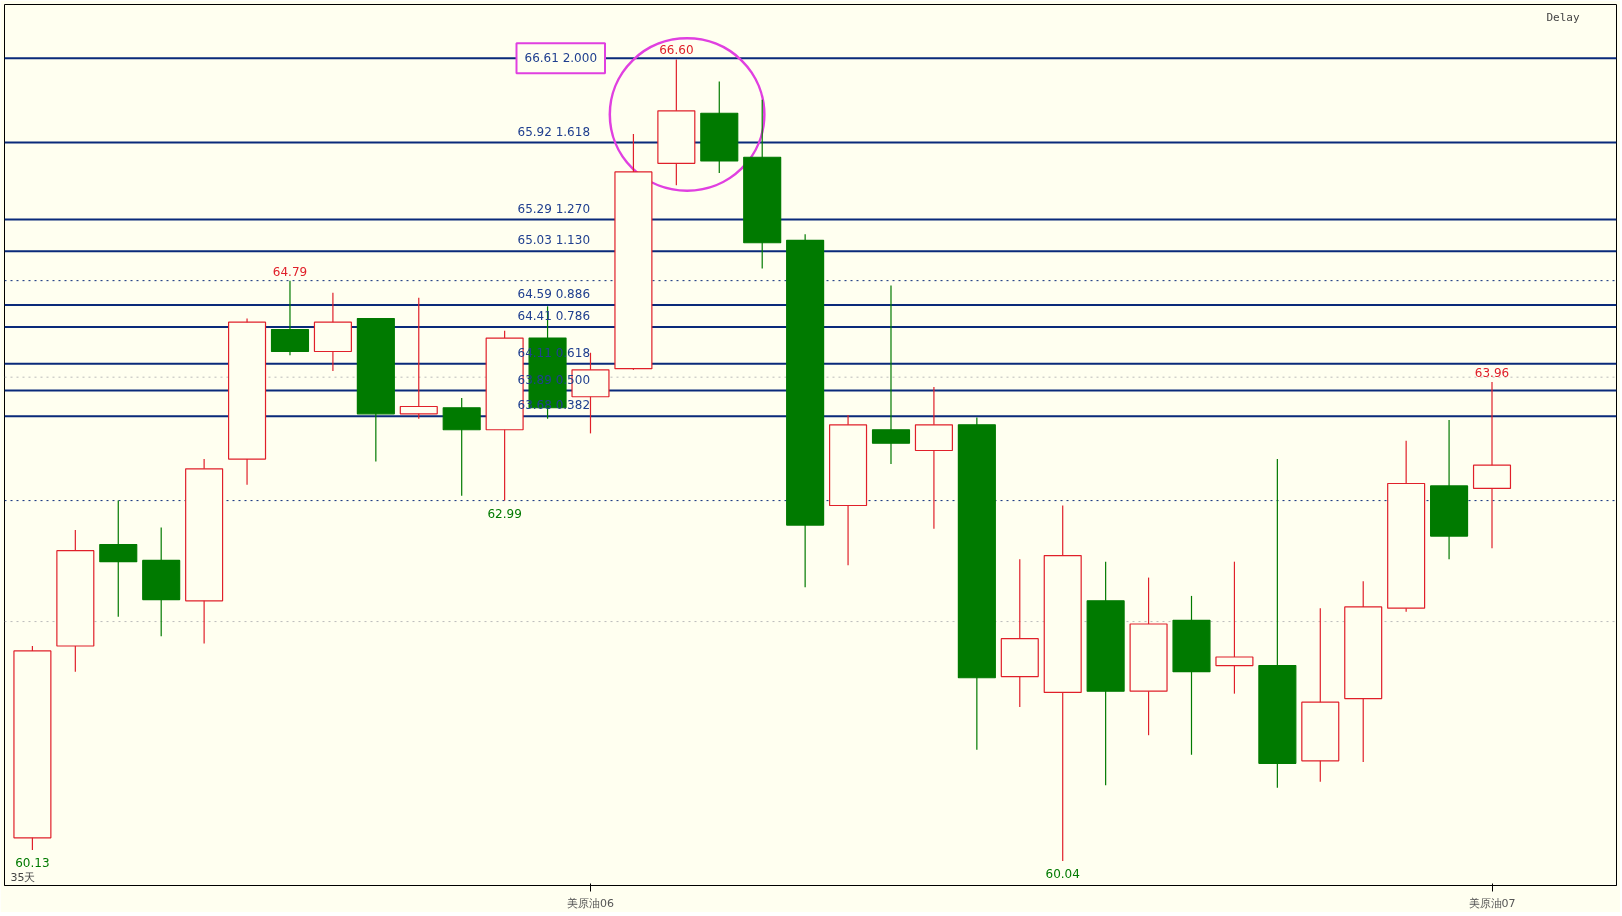  Describe the element at coordinates (554, 131) in the screenshot. I see `ref-line-label: 65.92 1.618` at that location.